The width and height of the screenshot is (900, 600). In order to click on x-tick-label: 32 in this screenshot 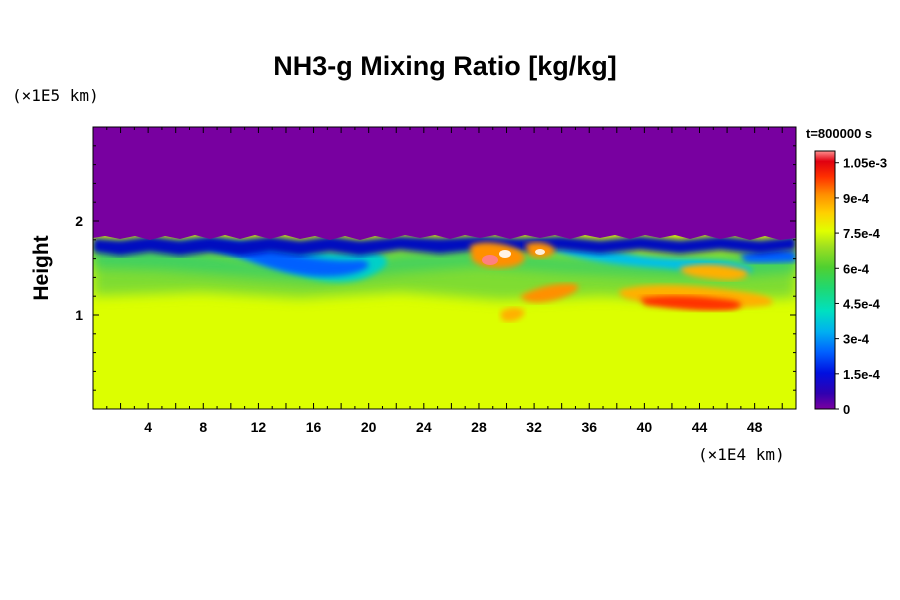, I will do `click(534, 427)`.